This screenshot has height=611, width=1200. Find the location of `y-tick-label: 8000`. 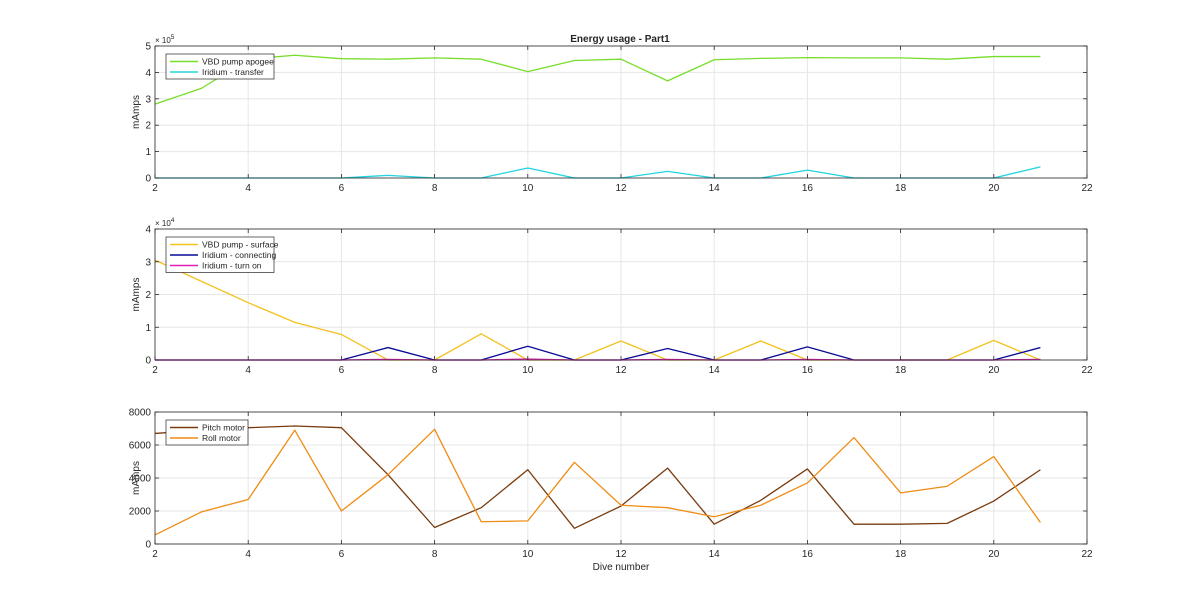

y-tick-label: 8000 is located at coordinates (140, 413).